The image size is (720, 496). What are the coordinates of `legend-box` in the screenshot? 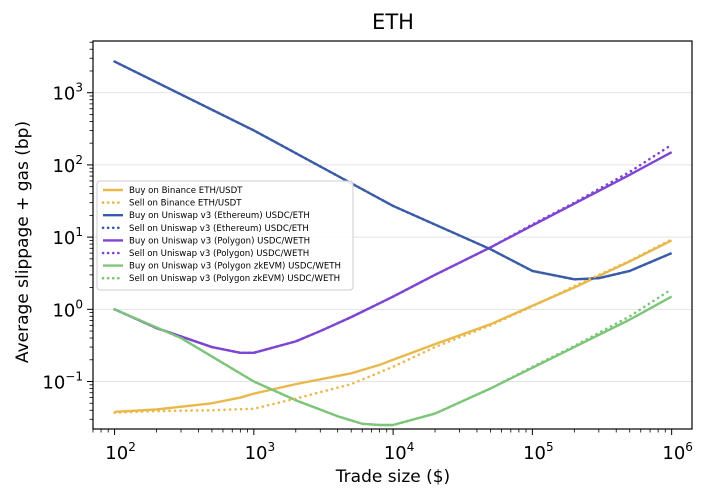 It's located at (225, 235).